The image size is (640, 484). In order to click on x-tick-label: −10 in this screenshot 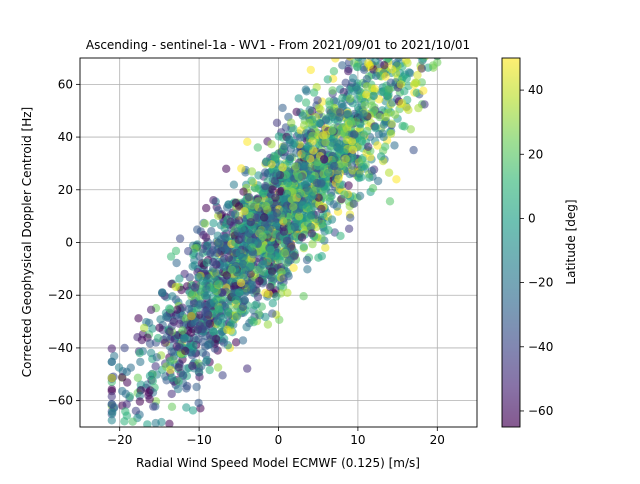, I will do `click(198, 440)`.